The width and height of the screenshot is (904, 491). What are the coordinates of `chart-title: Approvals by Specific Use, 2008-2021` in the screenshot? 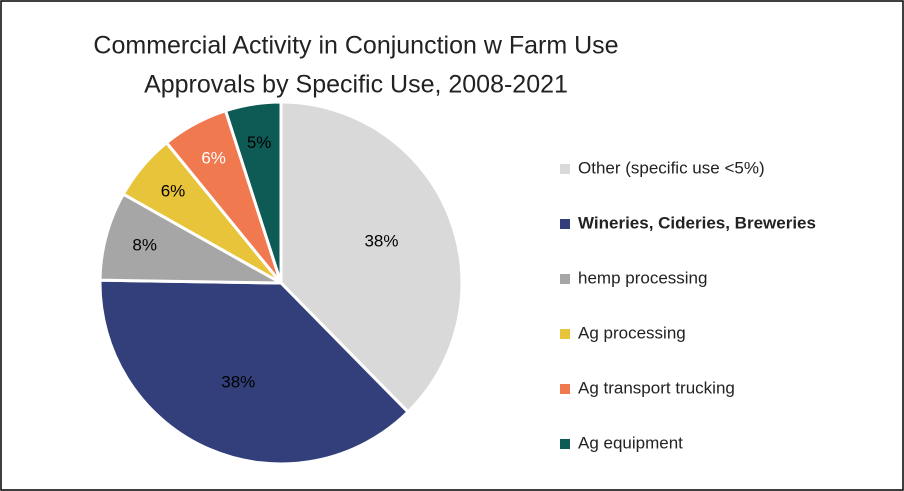 It's located at (356, 85).